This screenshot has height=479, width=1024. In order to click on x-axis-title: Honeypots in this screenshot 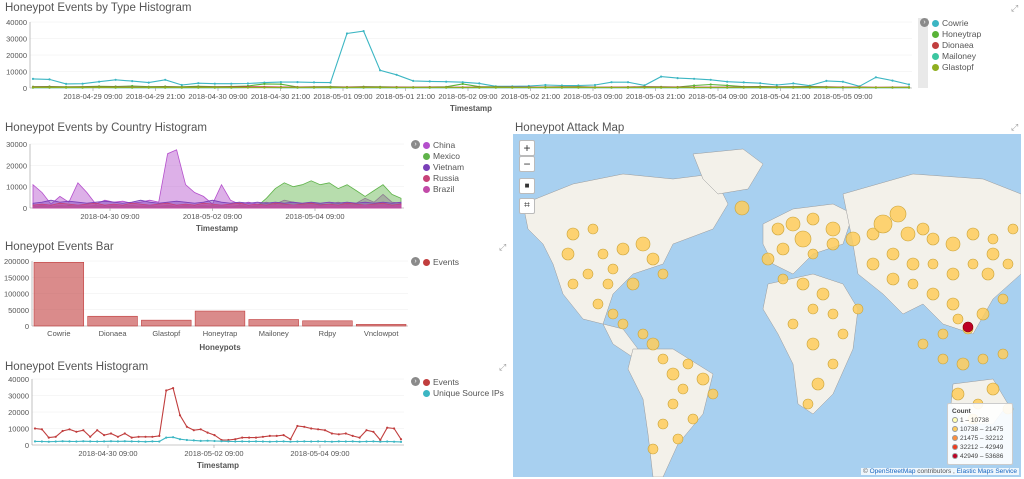, I will do `click(220, 347)`.